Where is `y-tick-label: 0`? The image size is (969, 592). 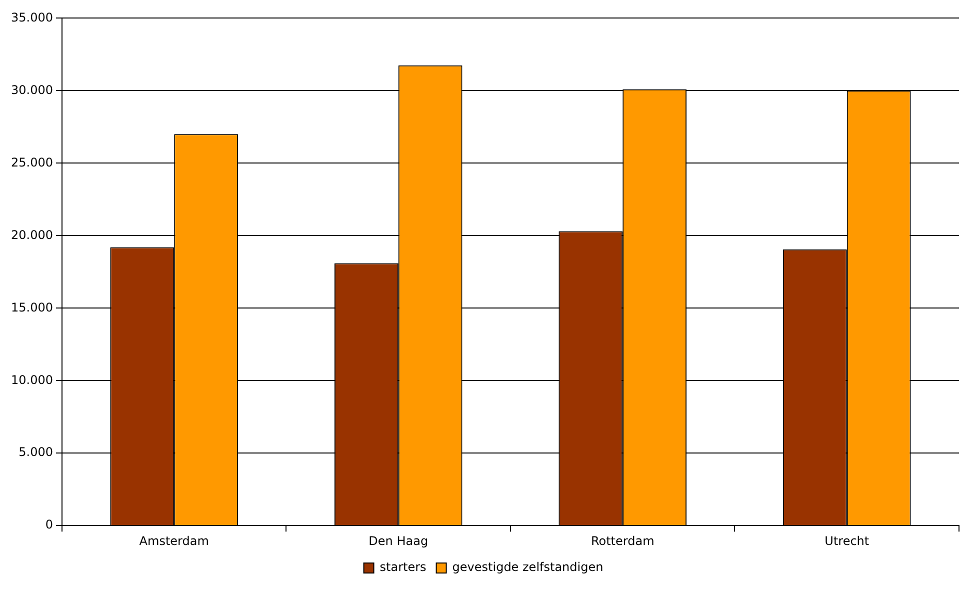
y-tick-label: 0 is located at coordinates (49, 525).